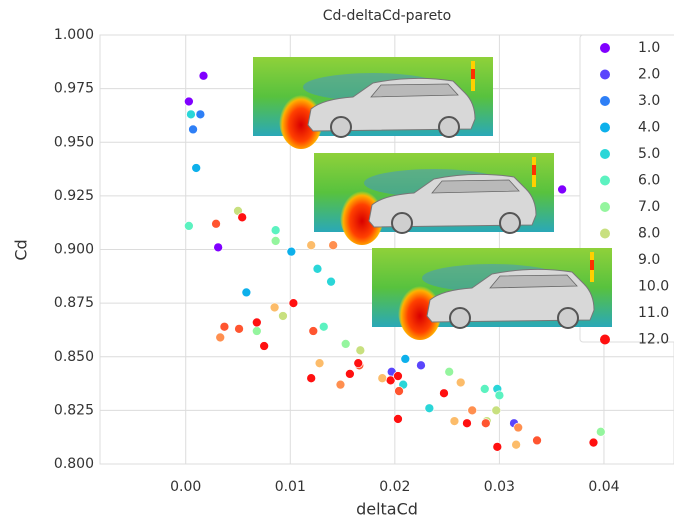  Describe the element at coordinates (290, 487) in the screenshot. I see `x-tick-label: 0.01` at that location.